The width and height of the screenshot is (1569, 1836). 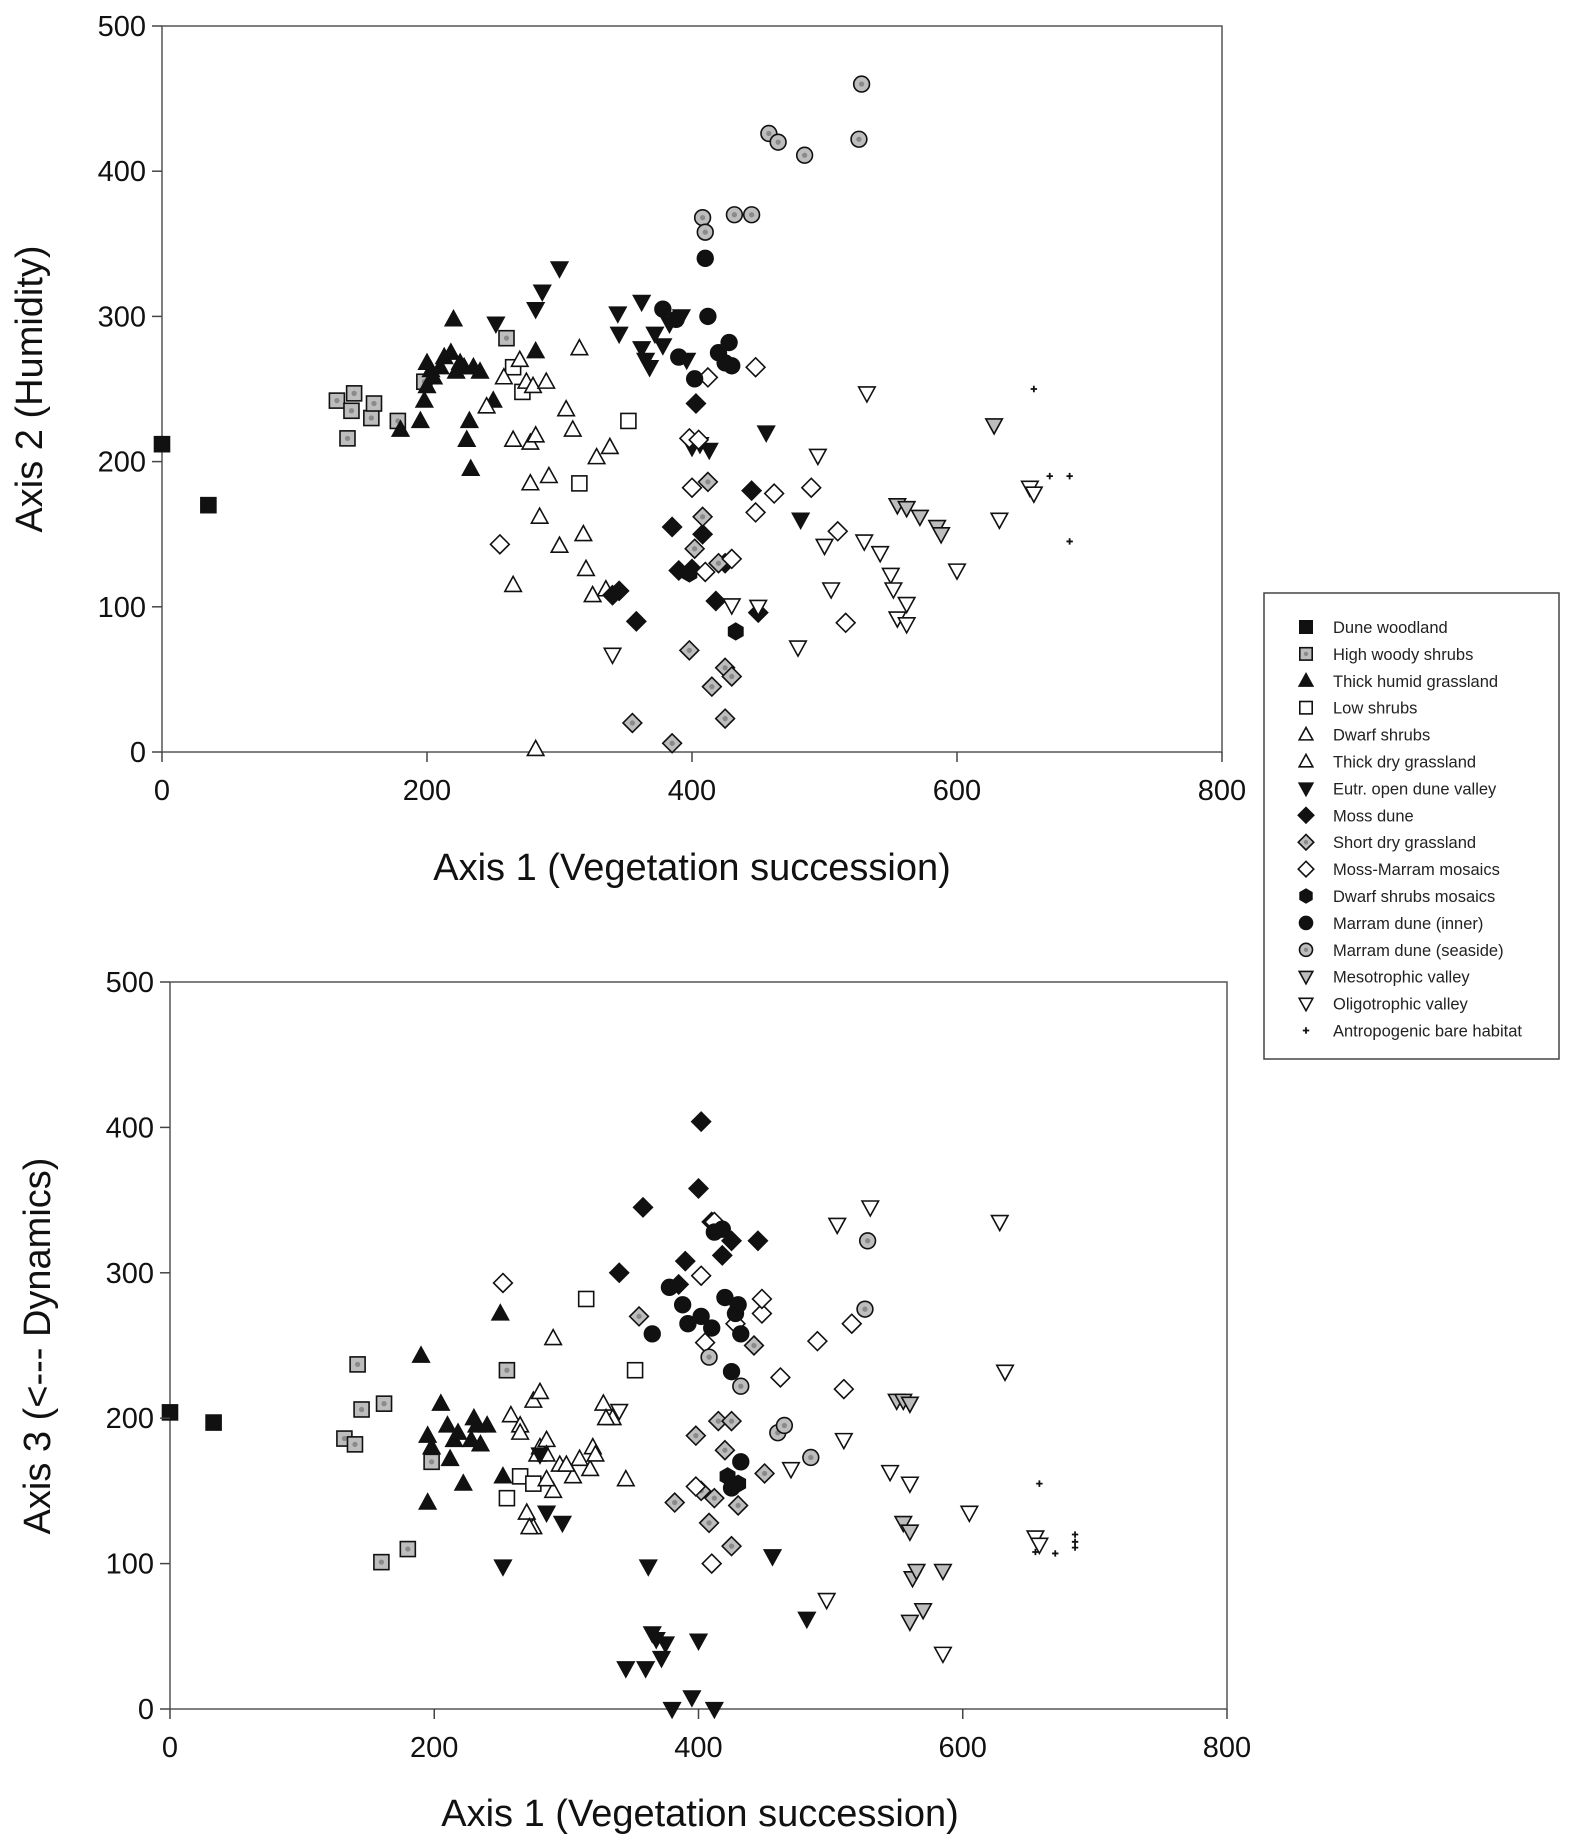 I want to click on series-short-dry-grassland, so click(x=702, y=1431).